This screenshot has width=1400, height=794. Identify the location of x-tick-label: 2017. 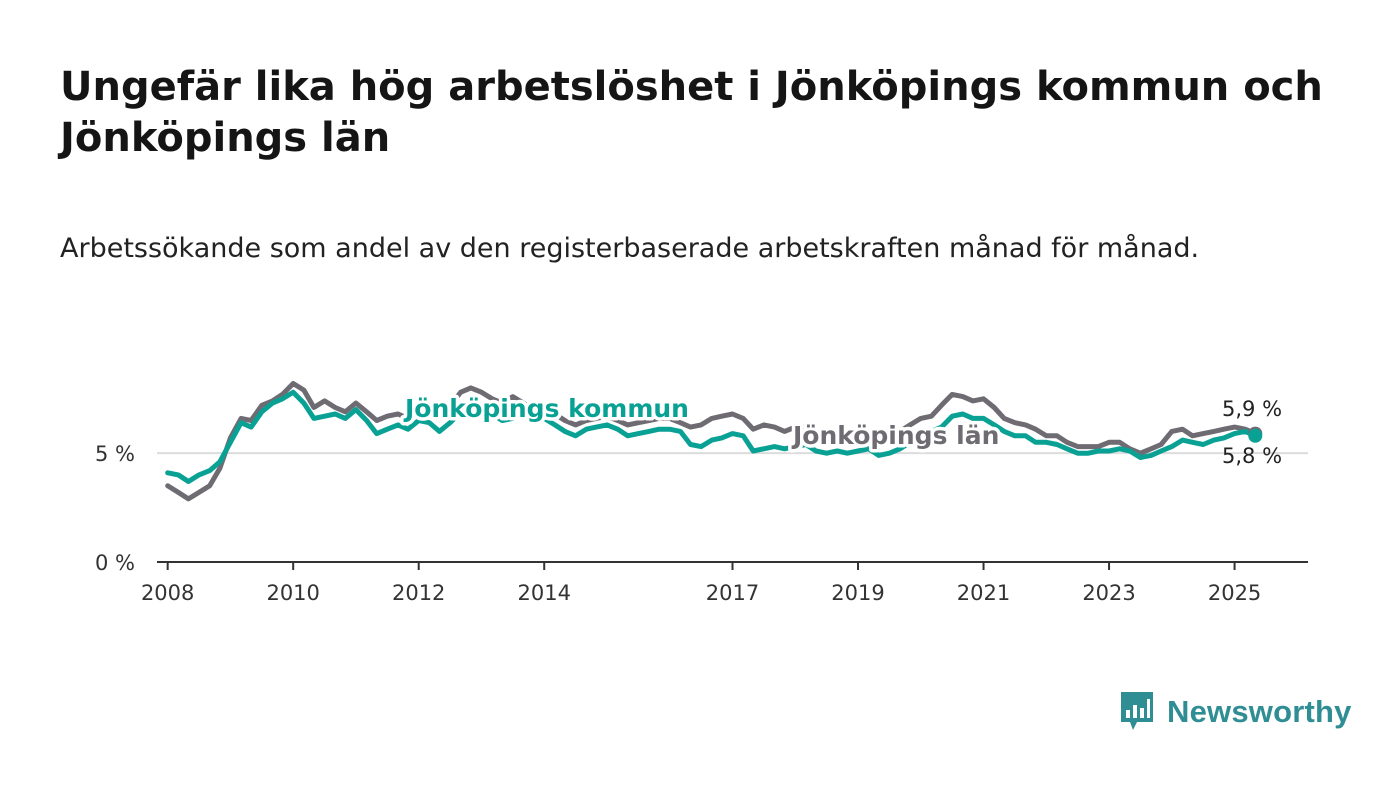
(732, 593).